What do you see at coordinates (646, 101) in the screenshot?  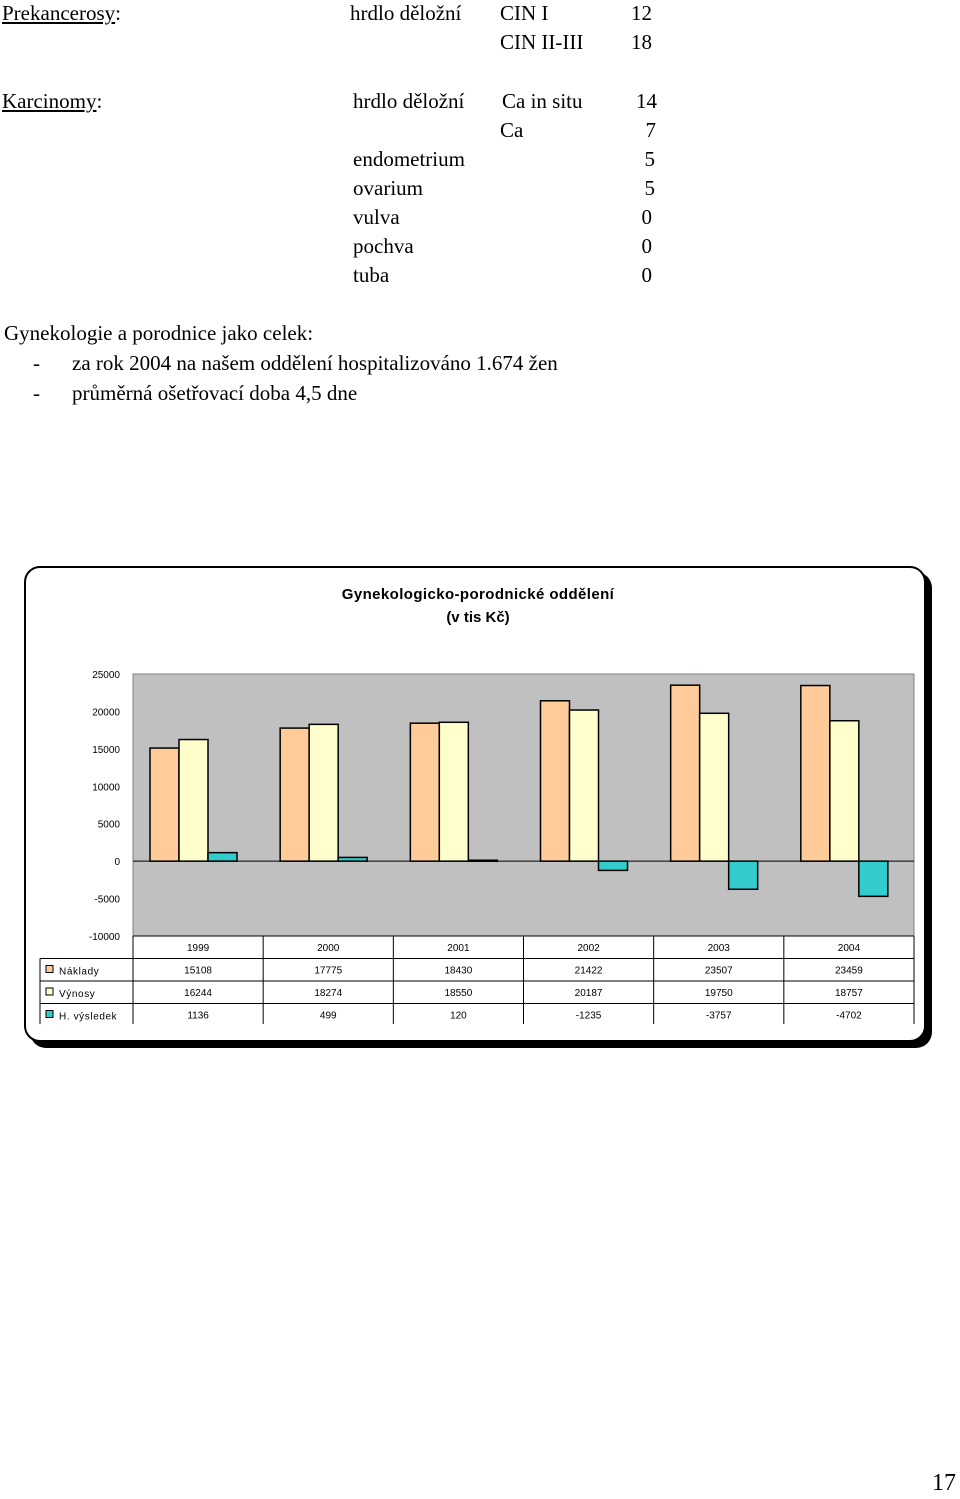 I see `karcinomy-value: 14` at bounding box center [646, 101].